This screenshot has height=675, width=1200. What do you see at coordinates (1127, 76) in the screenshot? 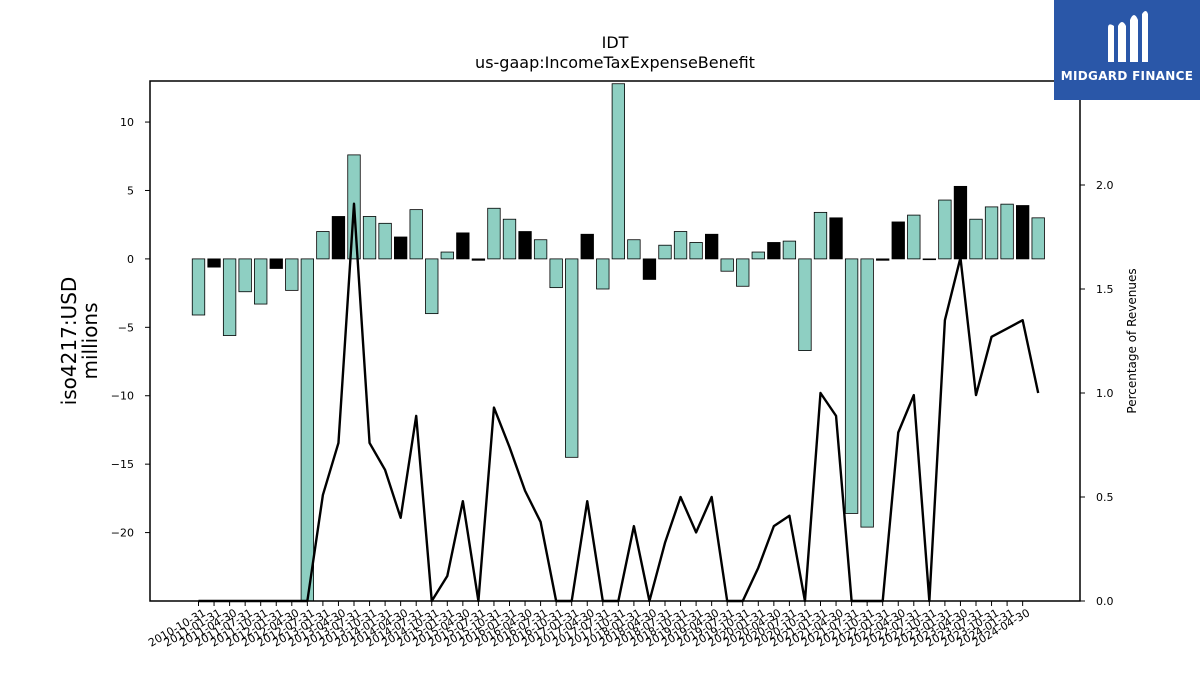
I see `brand-name: MIDGARD FINANCE` at bounding box center [1127, 76].